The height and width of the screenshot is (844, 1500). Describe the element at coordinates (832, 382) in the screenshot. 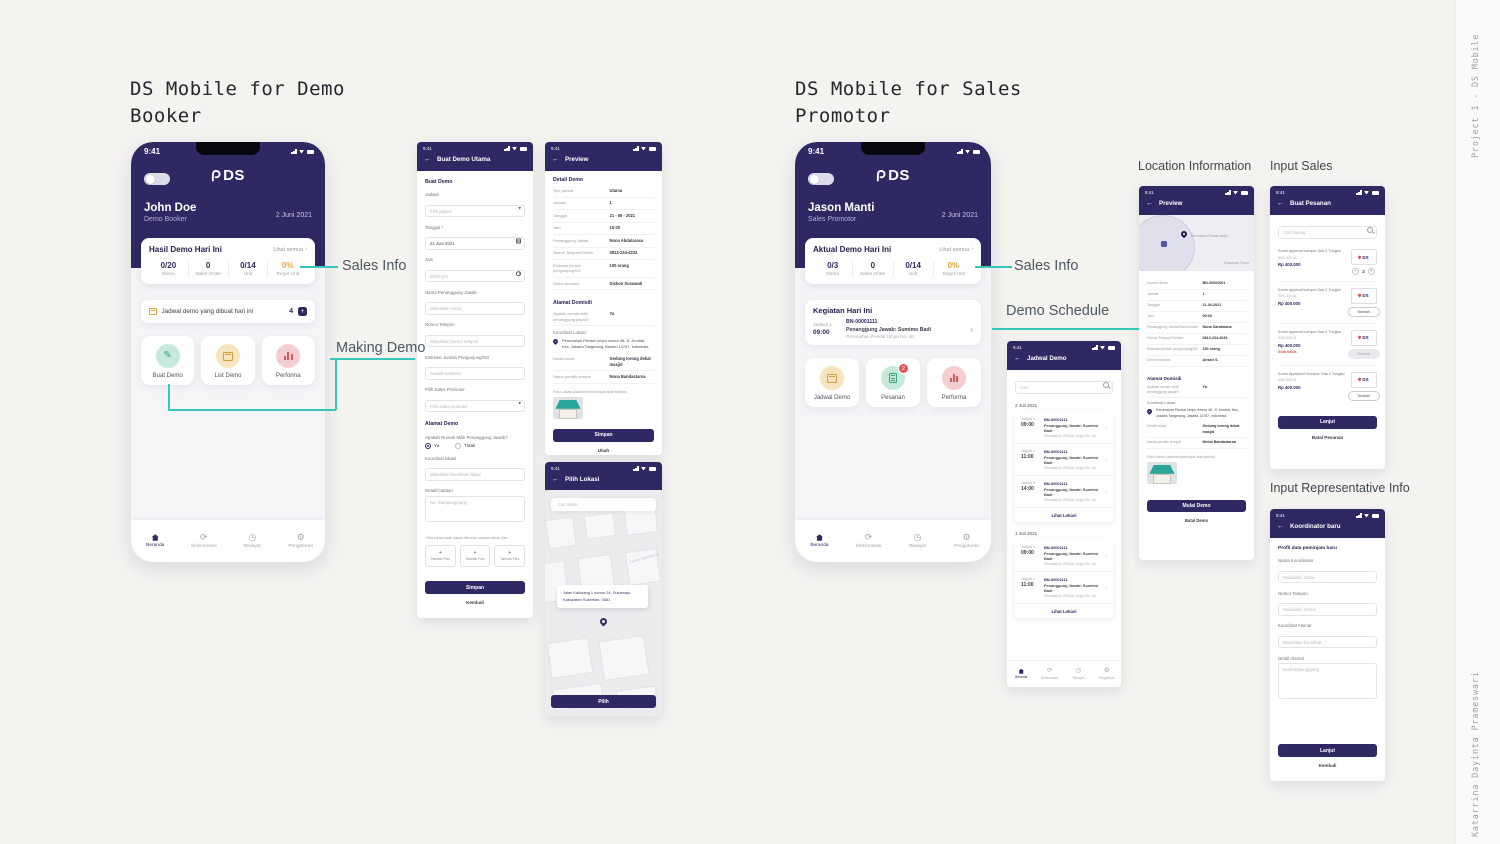

I see `jadwal-demo-button: Jadwal Demo` at that location.